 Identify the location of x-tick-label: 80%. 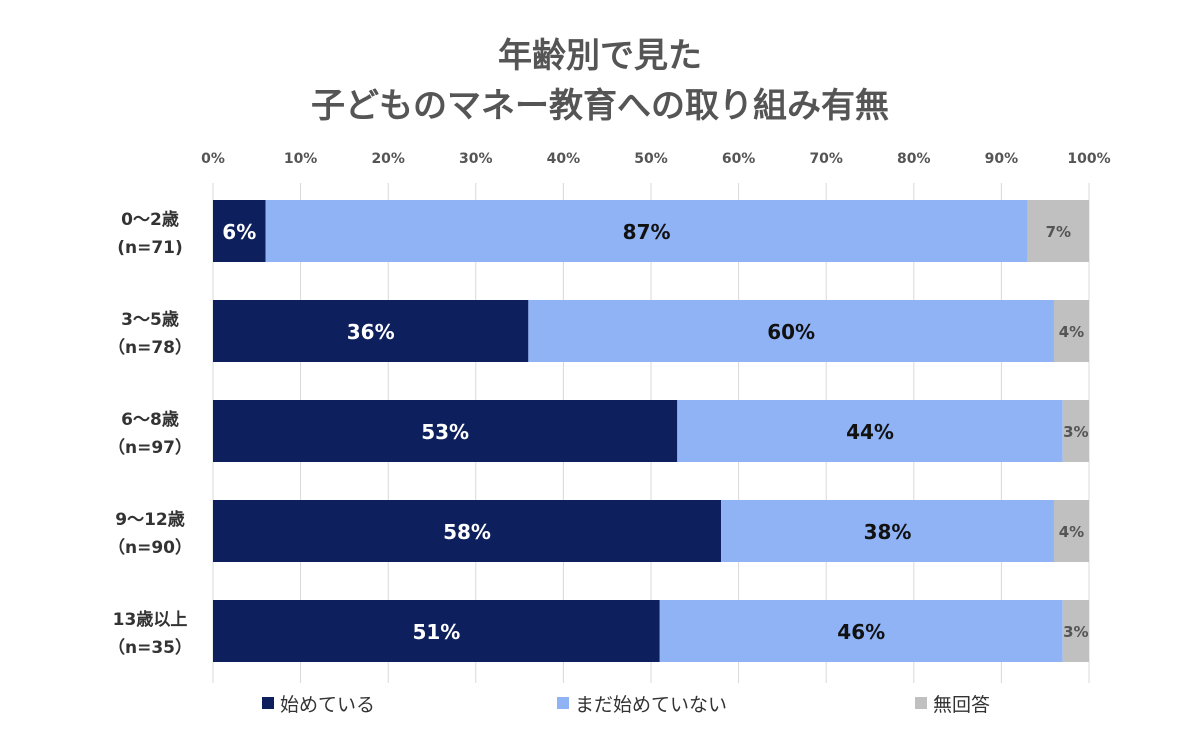
(914, 159).